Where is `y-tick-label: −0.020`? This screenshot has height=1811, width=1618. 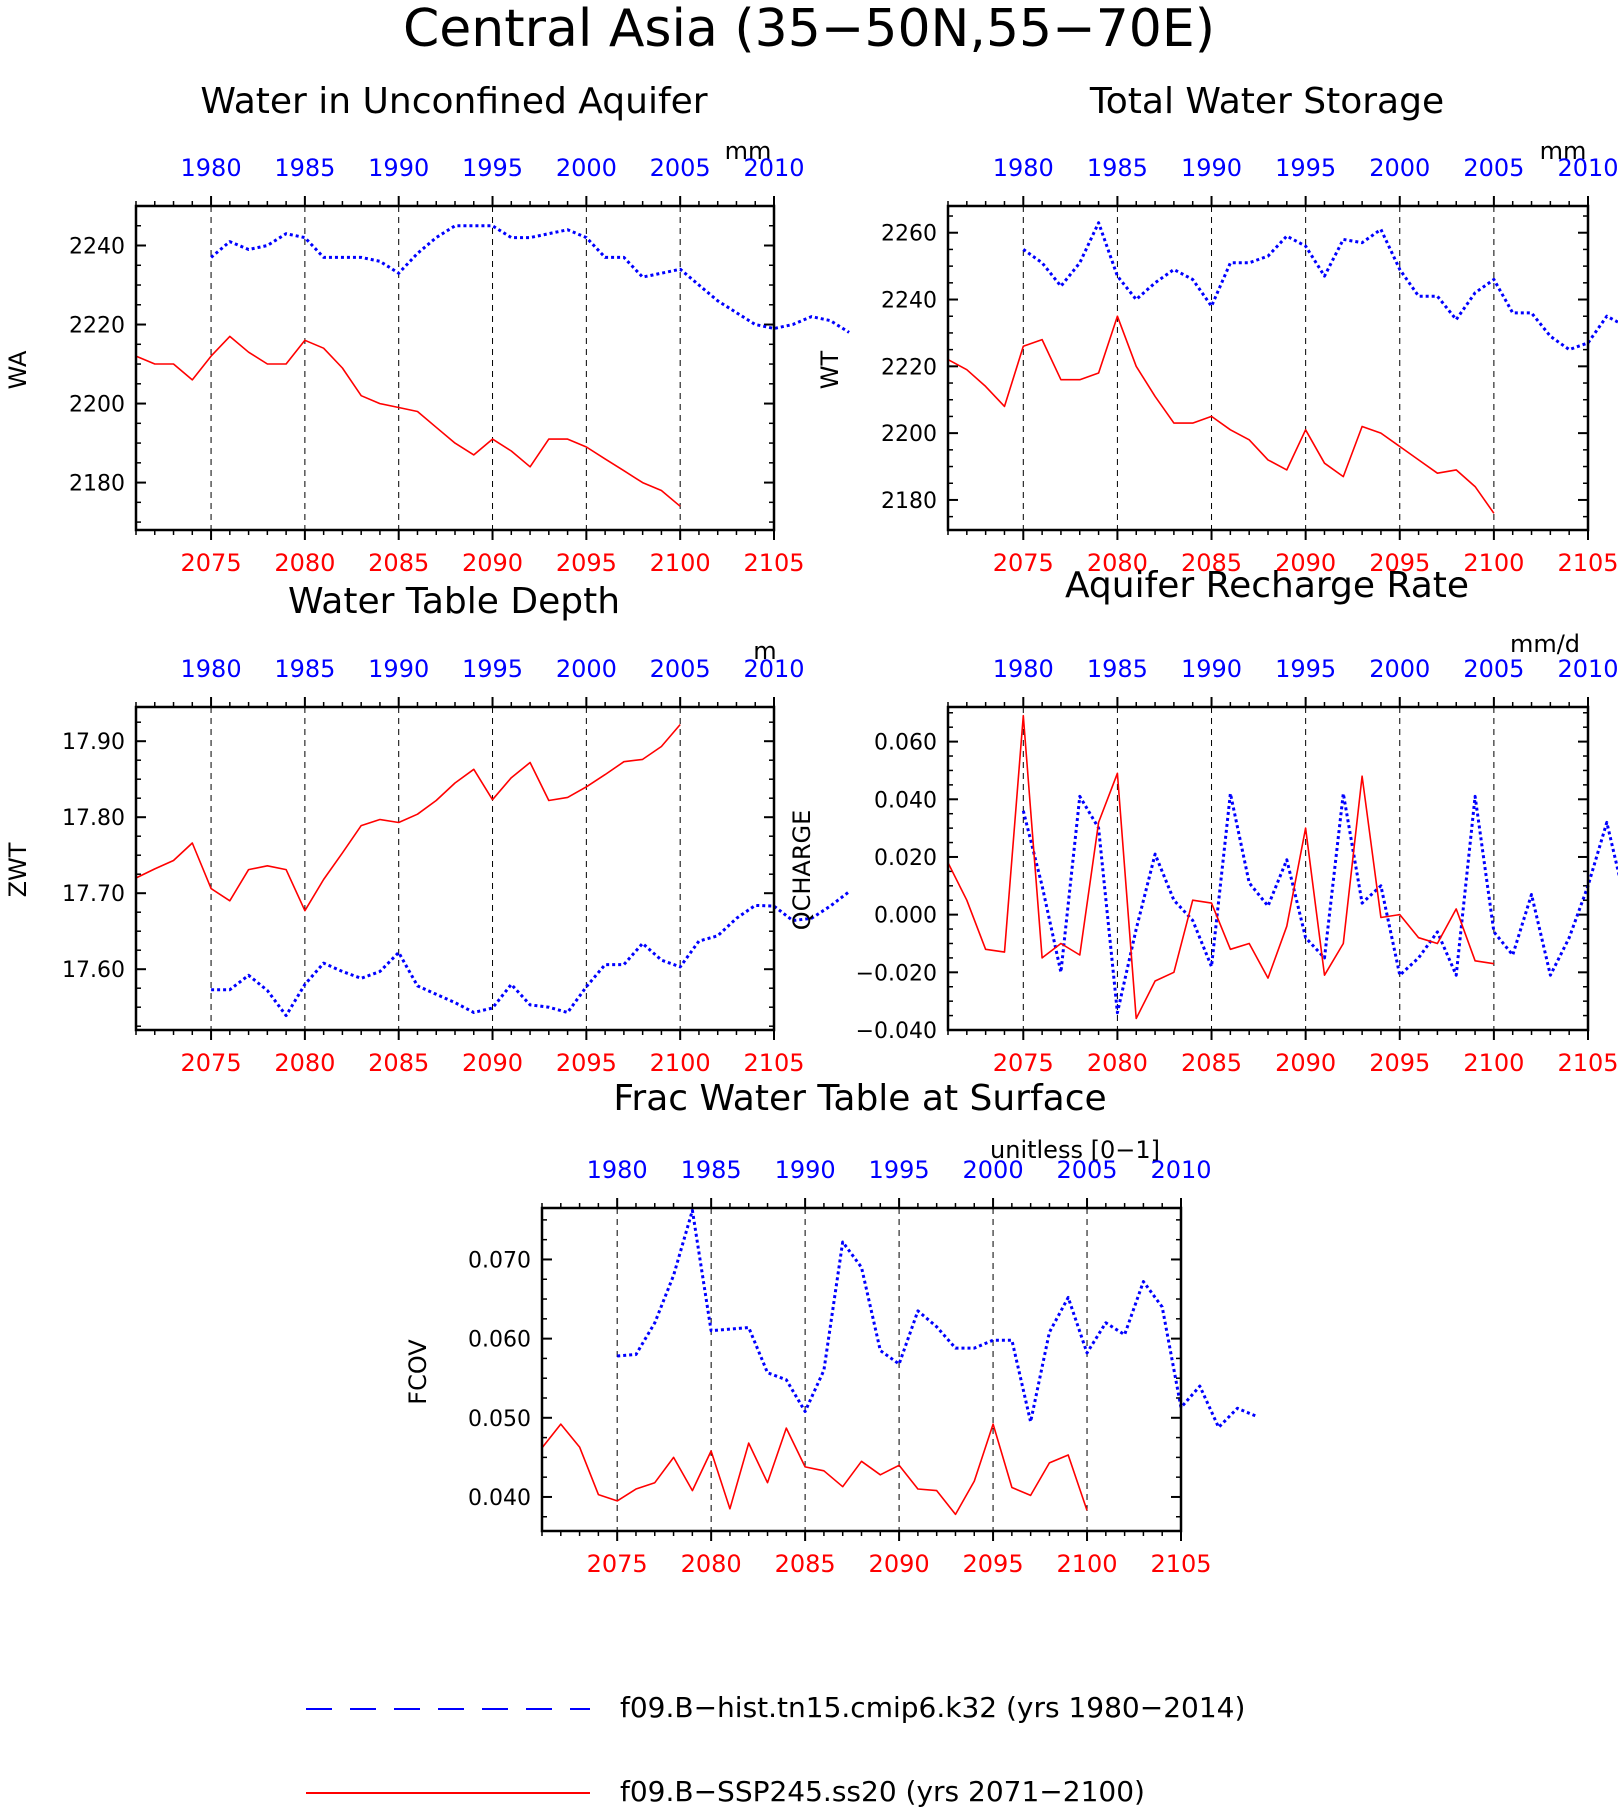
y-tick-label: −0.020 is located at coordinates (896, 973).